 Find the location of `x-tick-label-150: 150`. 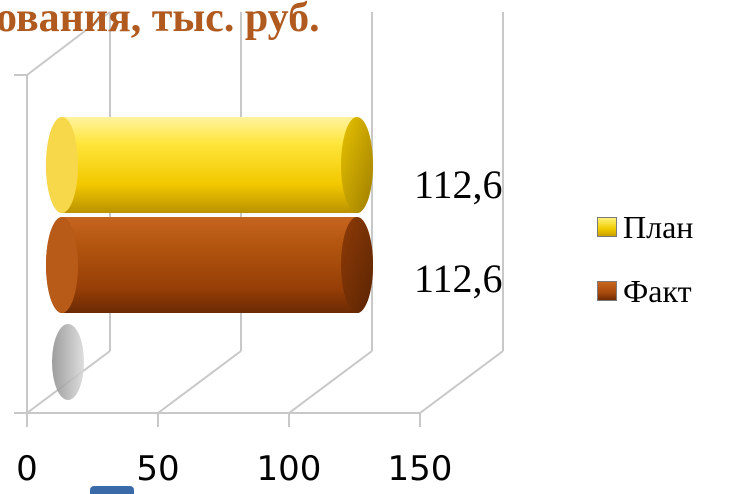

x-tick-label-150: 150 is located at coordinates (420, 469).